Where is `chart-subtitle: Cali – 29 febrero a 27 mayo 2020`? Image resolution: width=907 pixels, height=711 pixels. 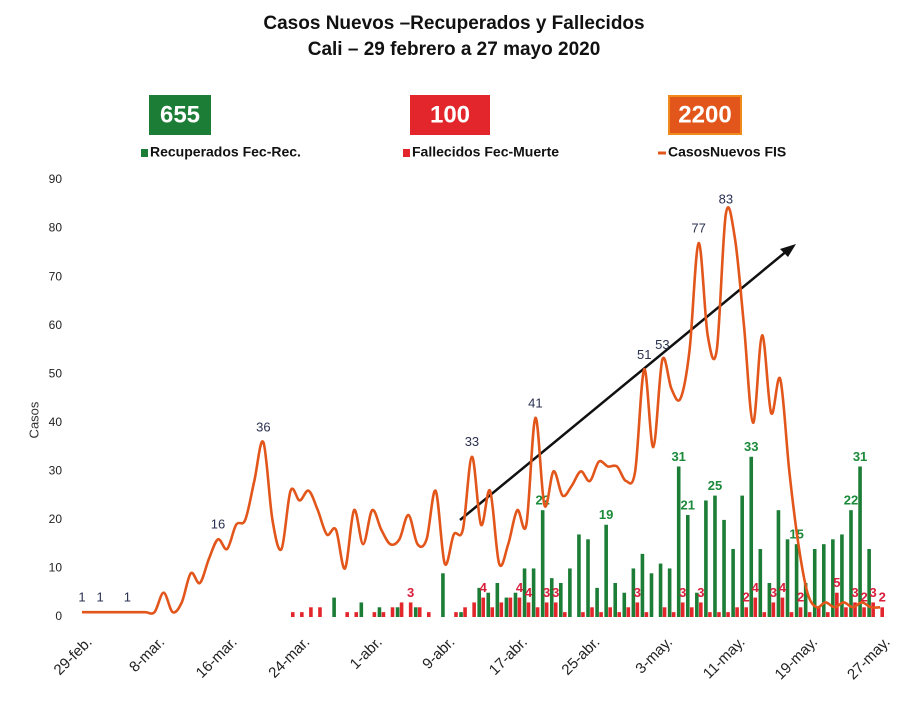
chart-subtitle: Cali – 29 febrero a 27 mayo 2020 is located at coordinates (454, 49).